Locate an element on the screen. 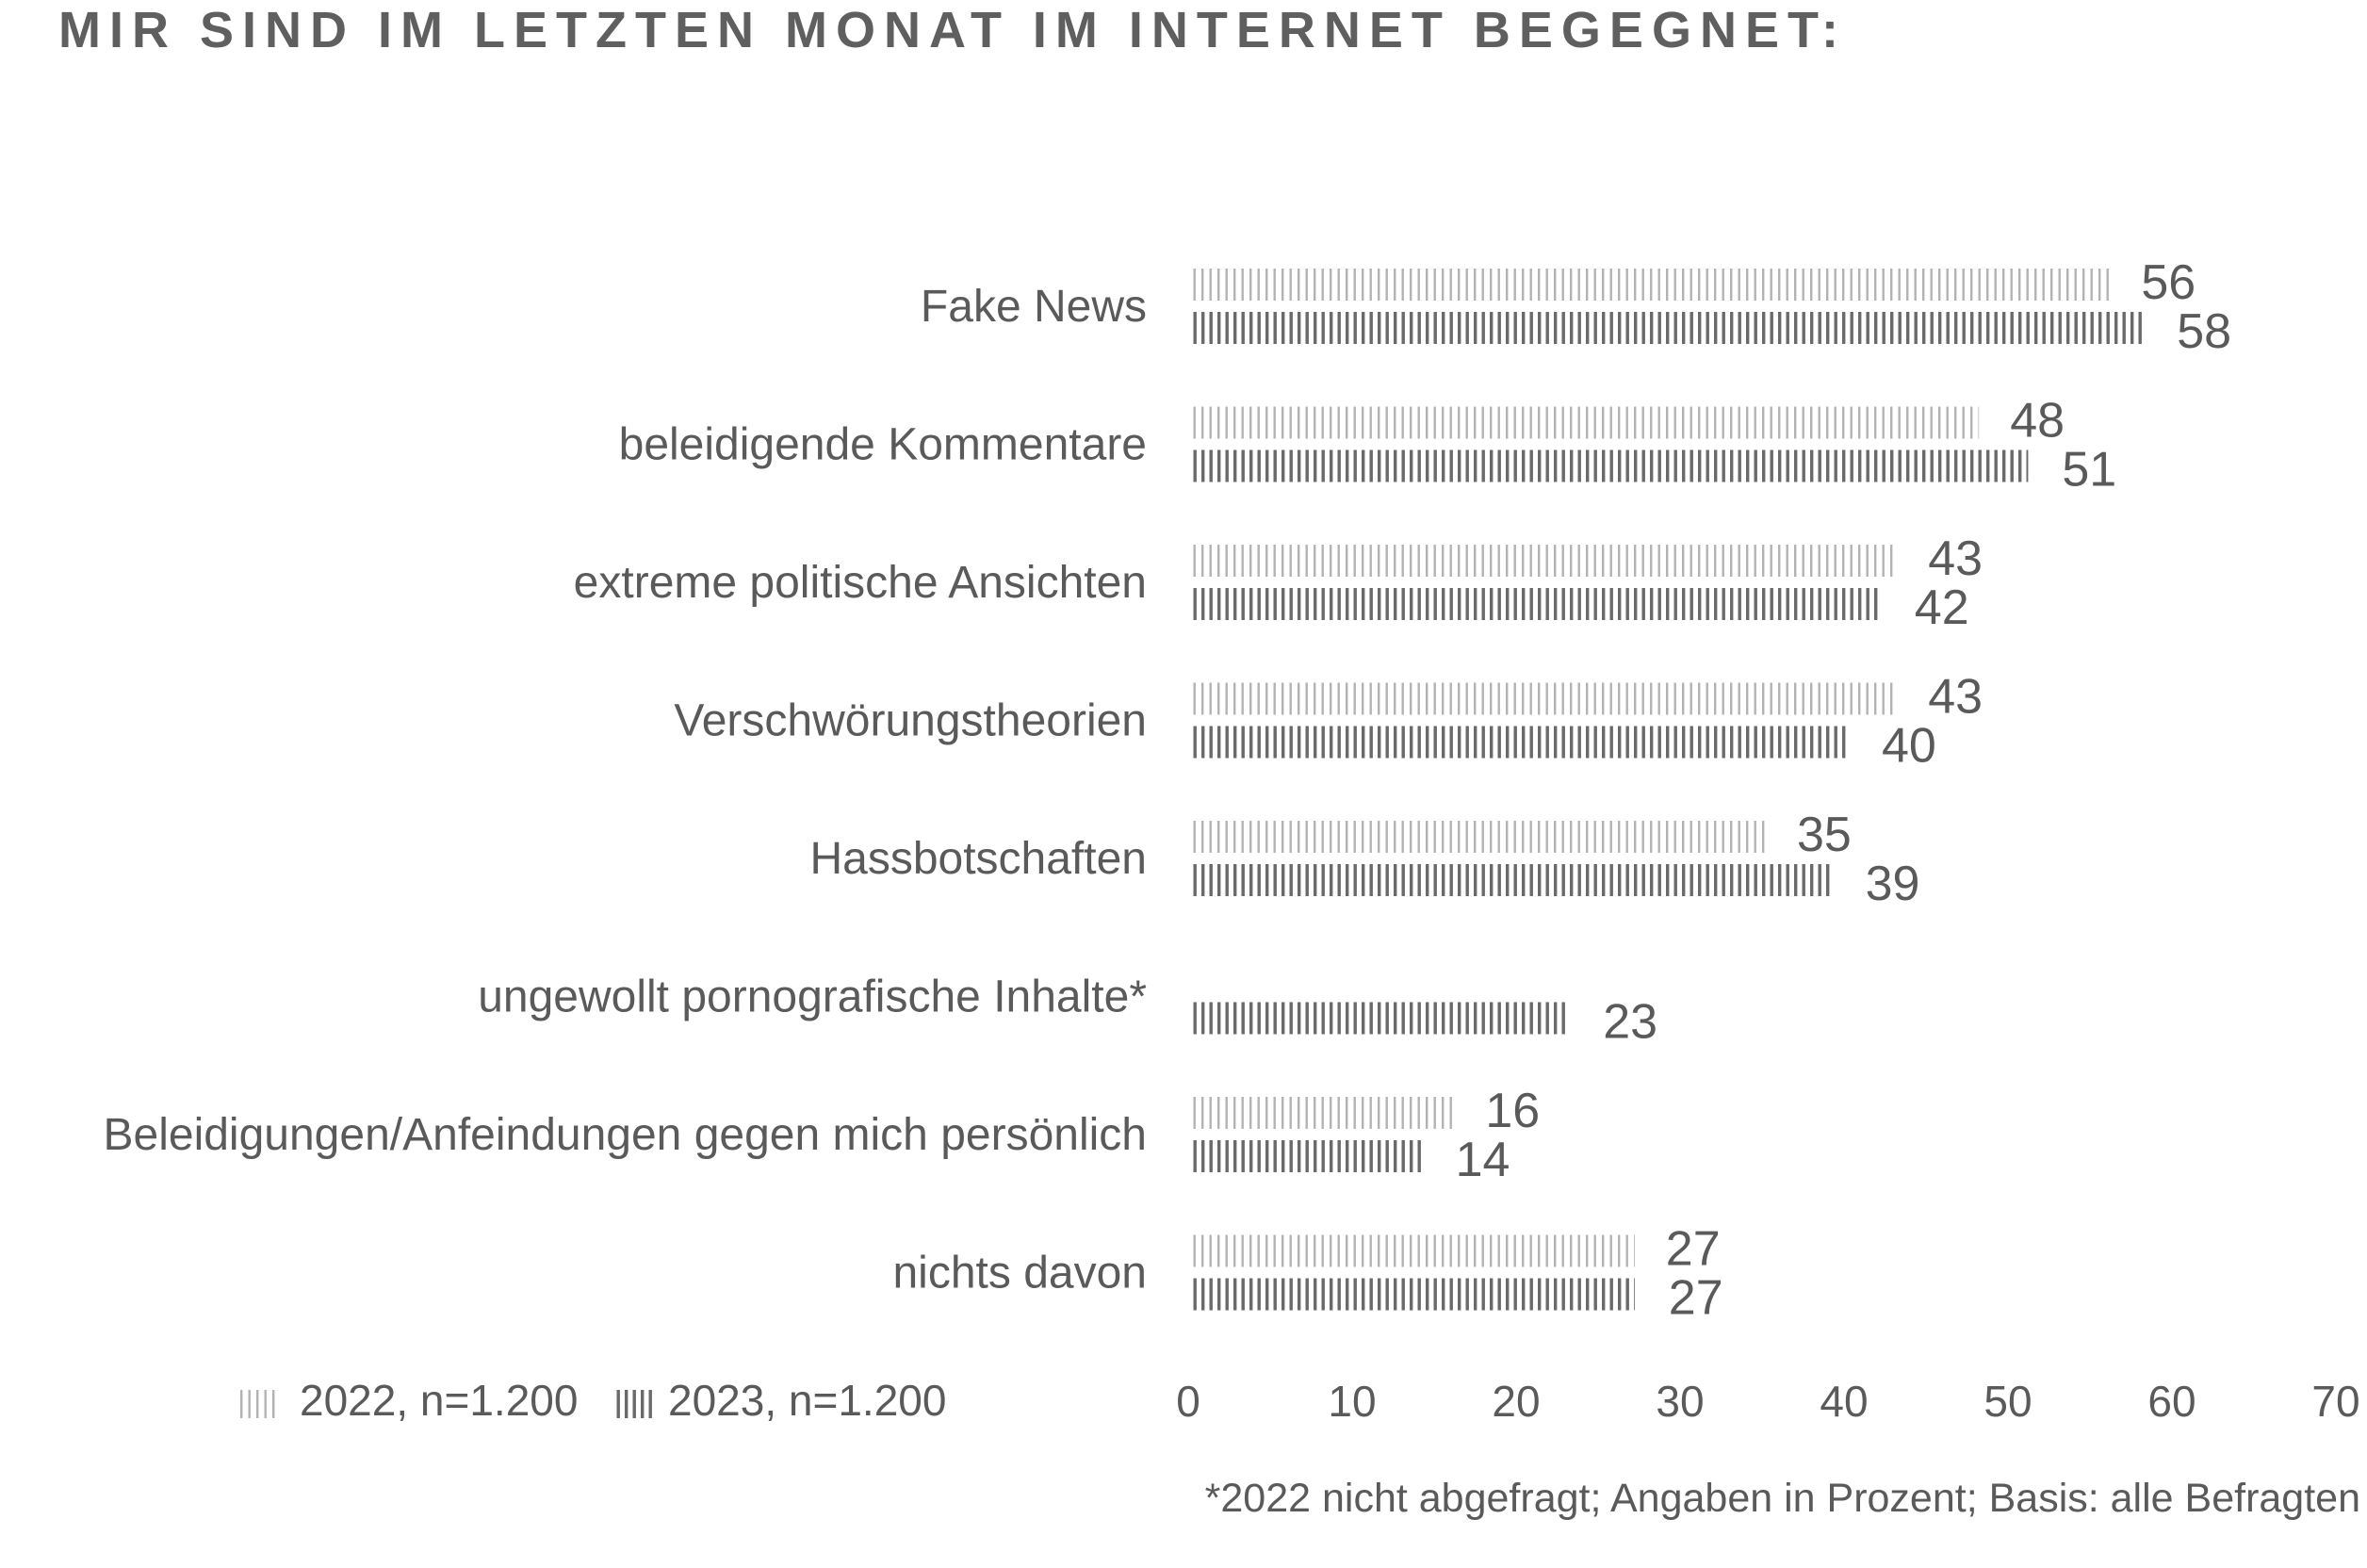  legend-item-2022: 2022, n=1.200 is located at coordinates (407, 1401).